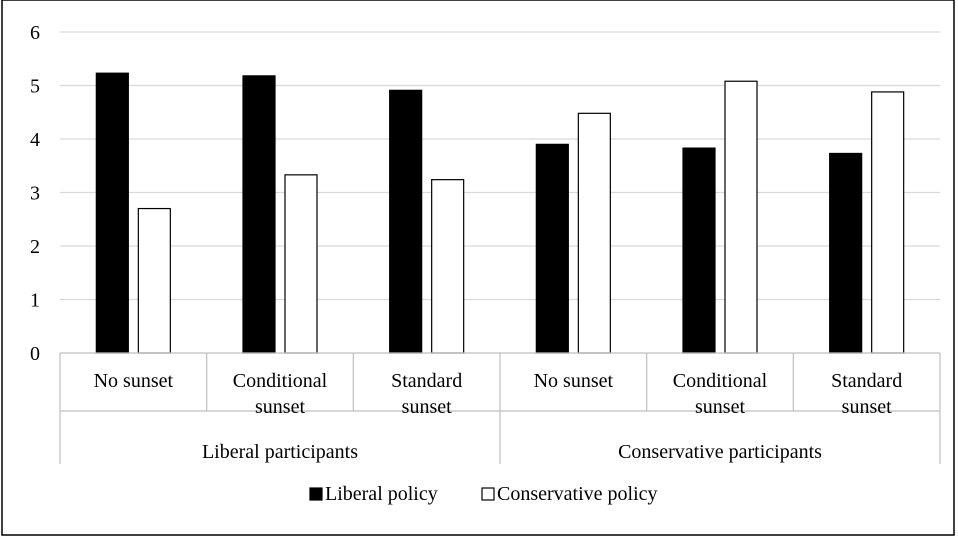 This screenshot has width=958, height=542. I want to click on legend-swatch-conservative-policy, so click(488, 494).